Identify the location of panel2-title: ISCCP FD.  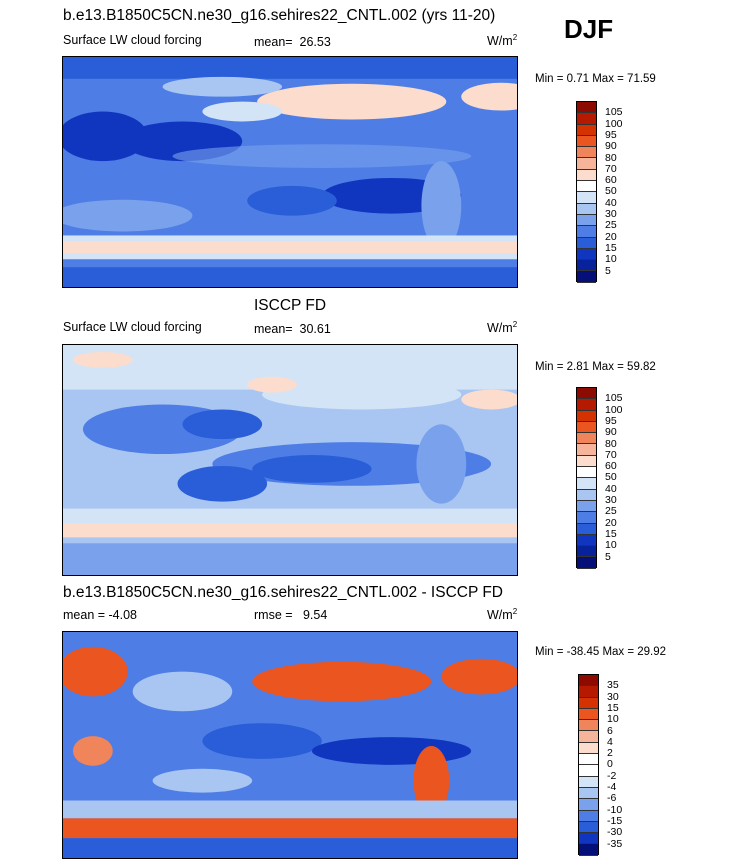
(290, 305).